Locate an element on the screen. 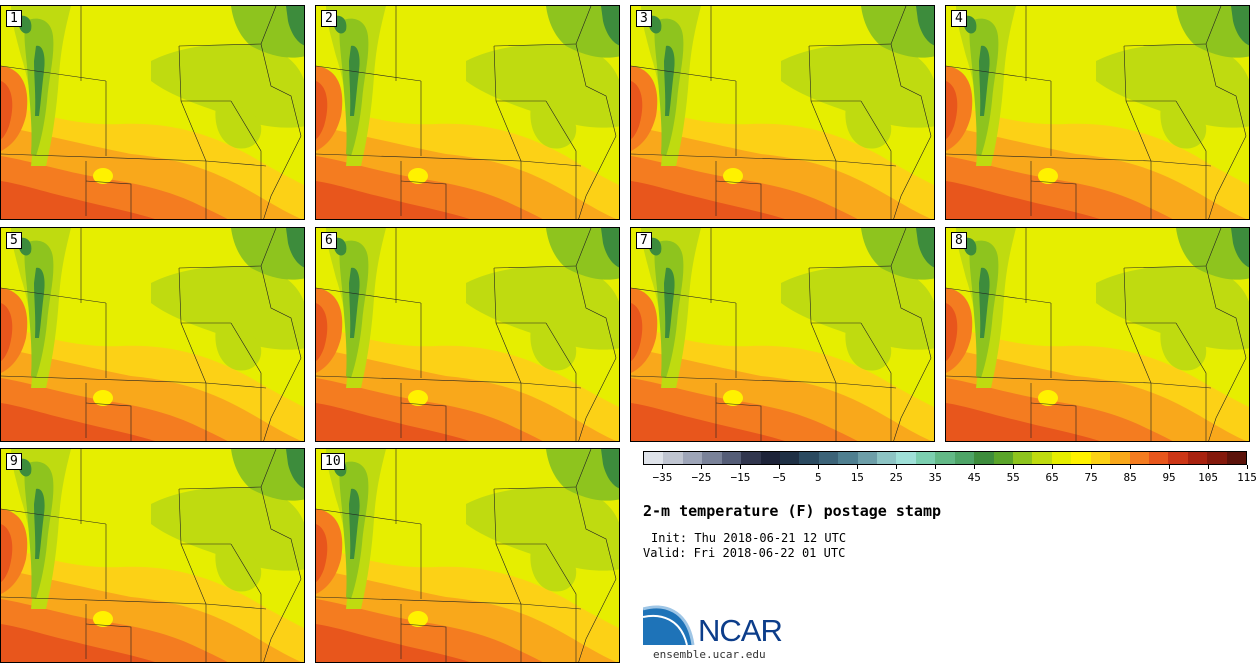 The height and width of the screenshot is (663, 1260). colorbar-tick-label: 85 is located at coordinates (1130, 474).